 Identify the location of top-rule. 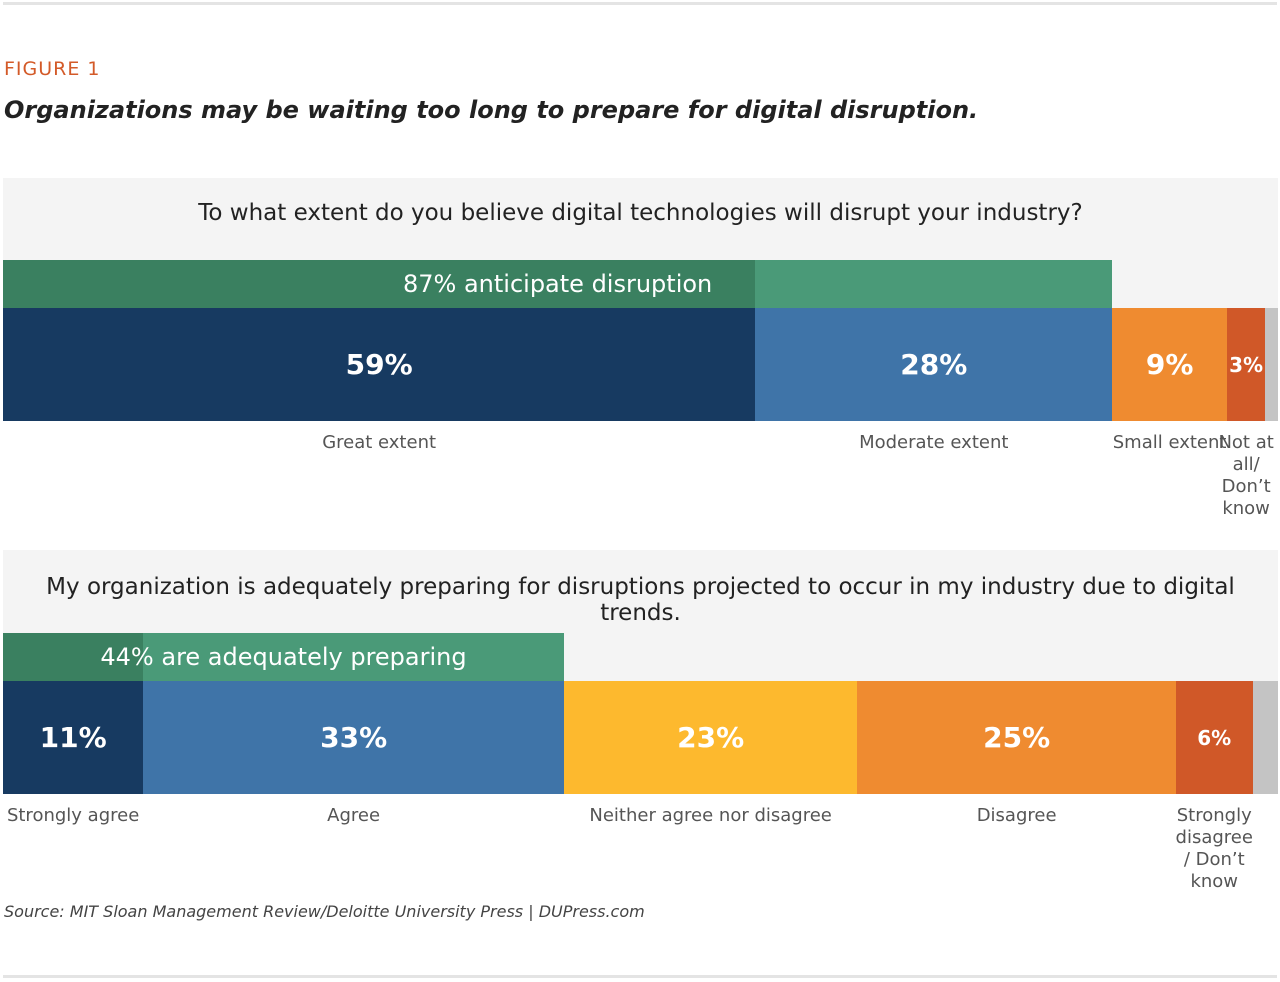
(640, 3).